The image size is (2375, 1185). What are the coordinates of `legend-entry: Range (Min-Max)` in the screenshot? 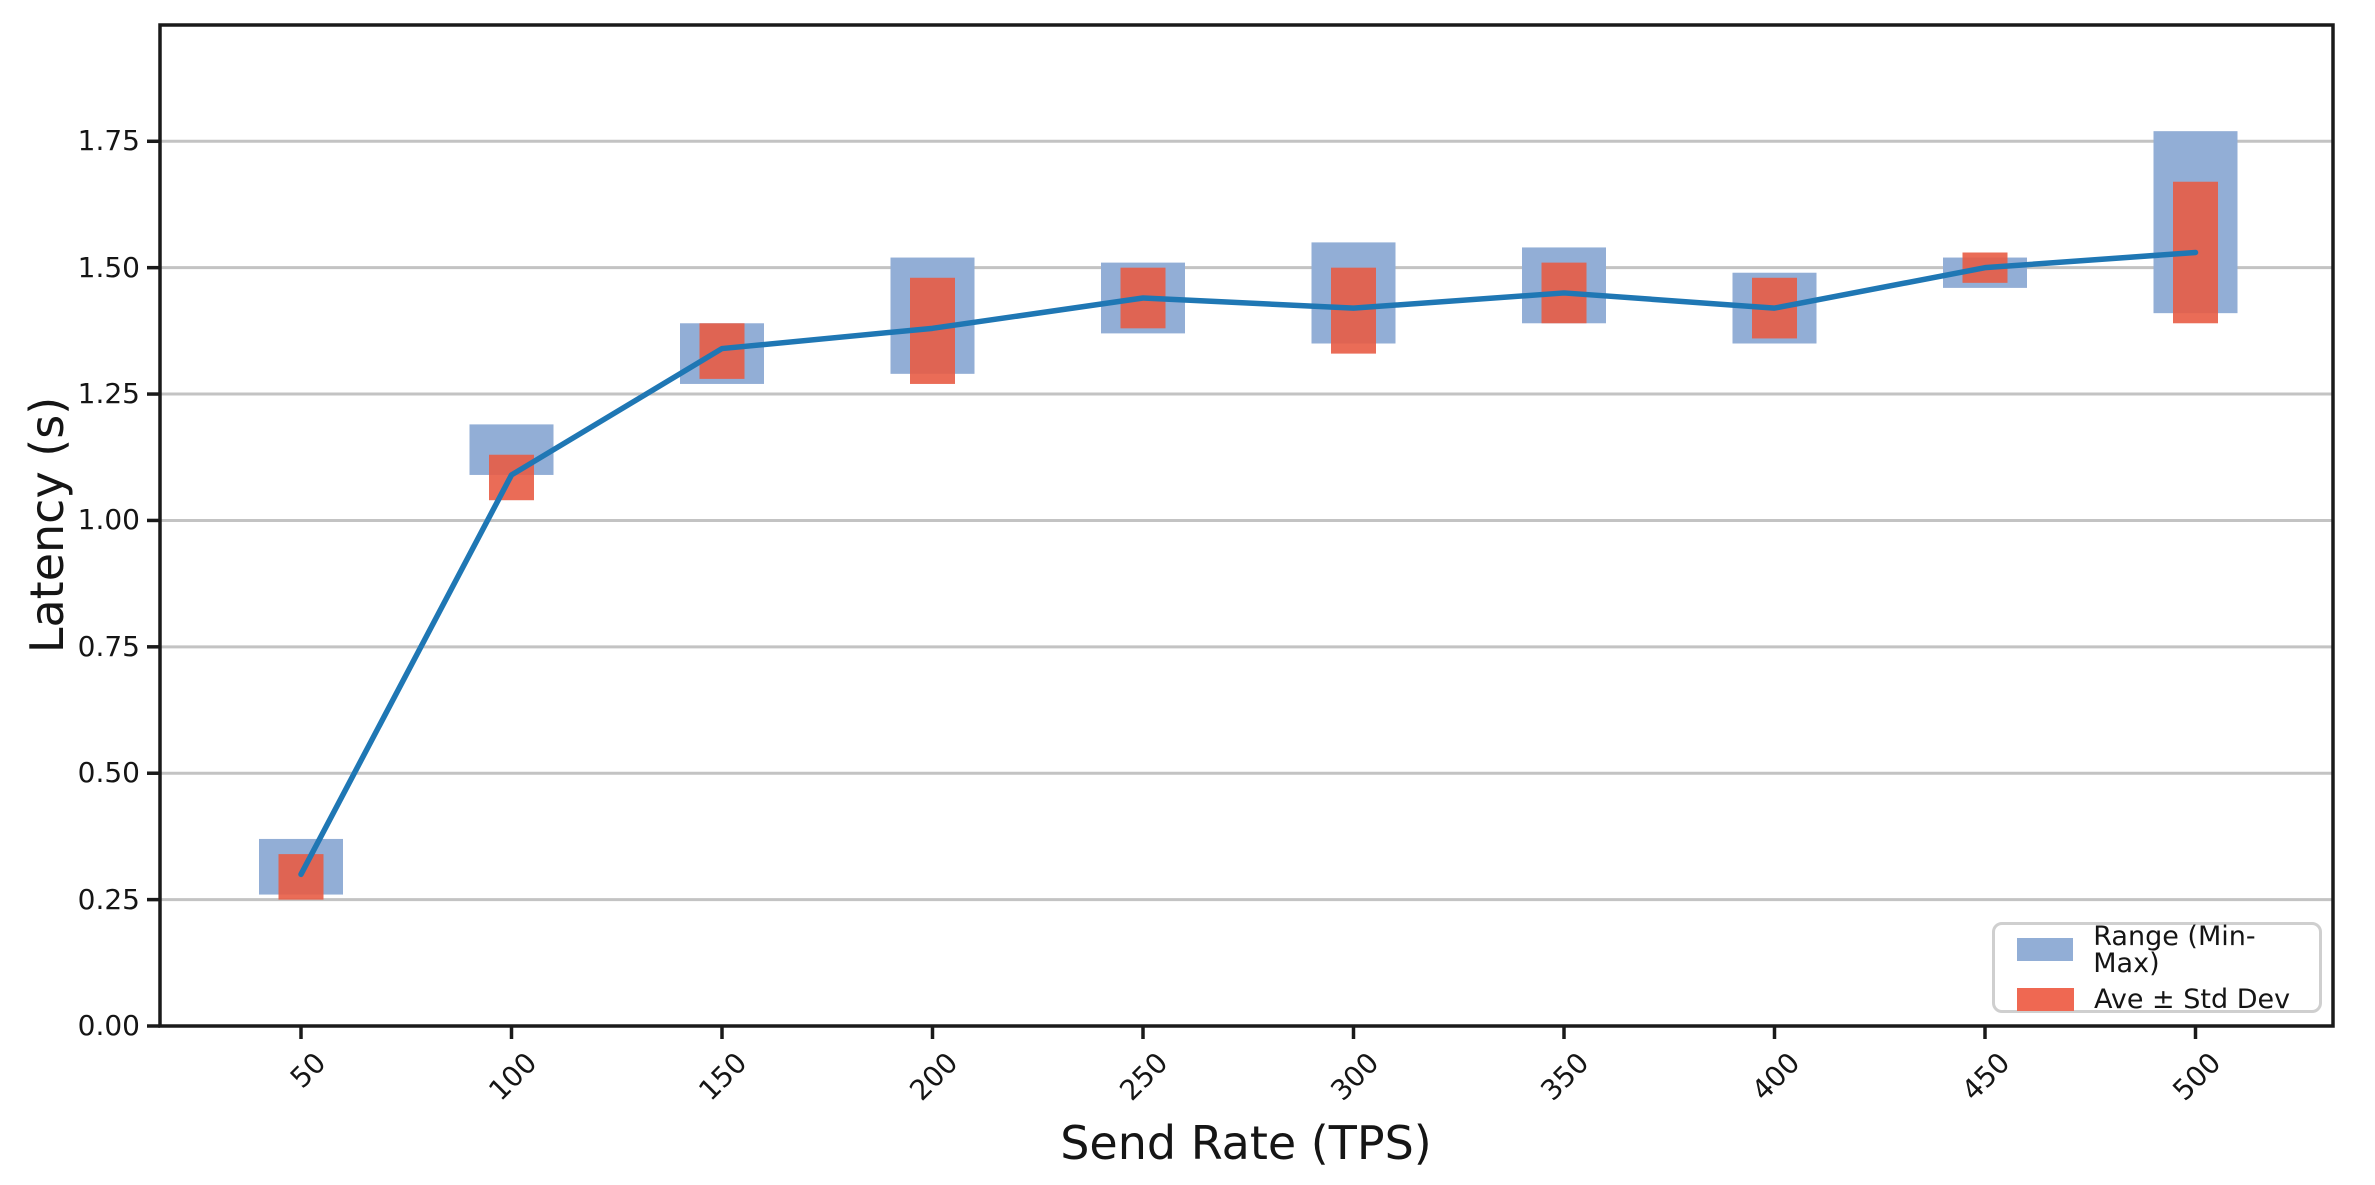 It's located at (2168, 950).